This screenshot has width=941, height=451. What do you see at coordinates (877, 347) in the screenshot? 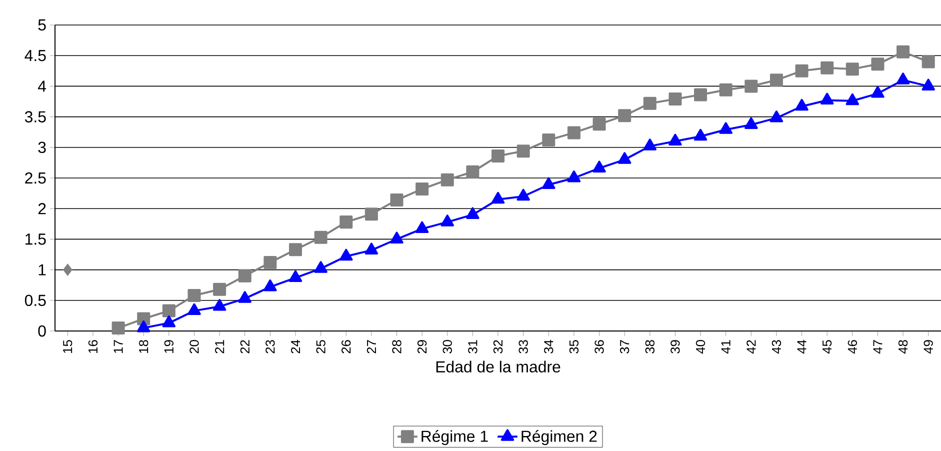
I see `x-tick-label: 47` at bounding box center [877, 347].